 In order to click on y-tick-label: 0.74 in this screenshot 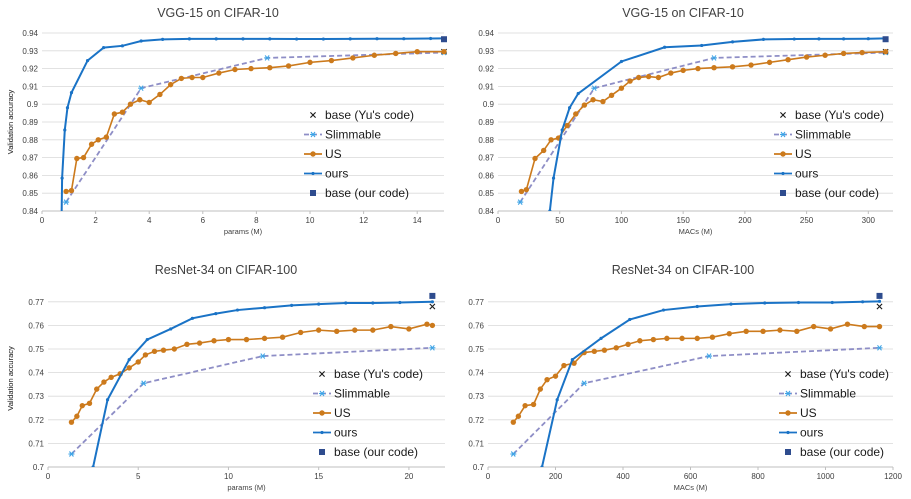, I will do `click(476, 373)`.